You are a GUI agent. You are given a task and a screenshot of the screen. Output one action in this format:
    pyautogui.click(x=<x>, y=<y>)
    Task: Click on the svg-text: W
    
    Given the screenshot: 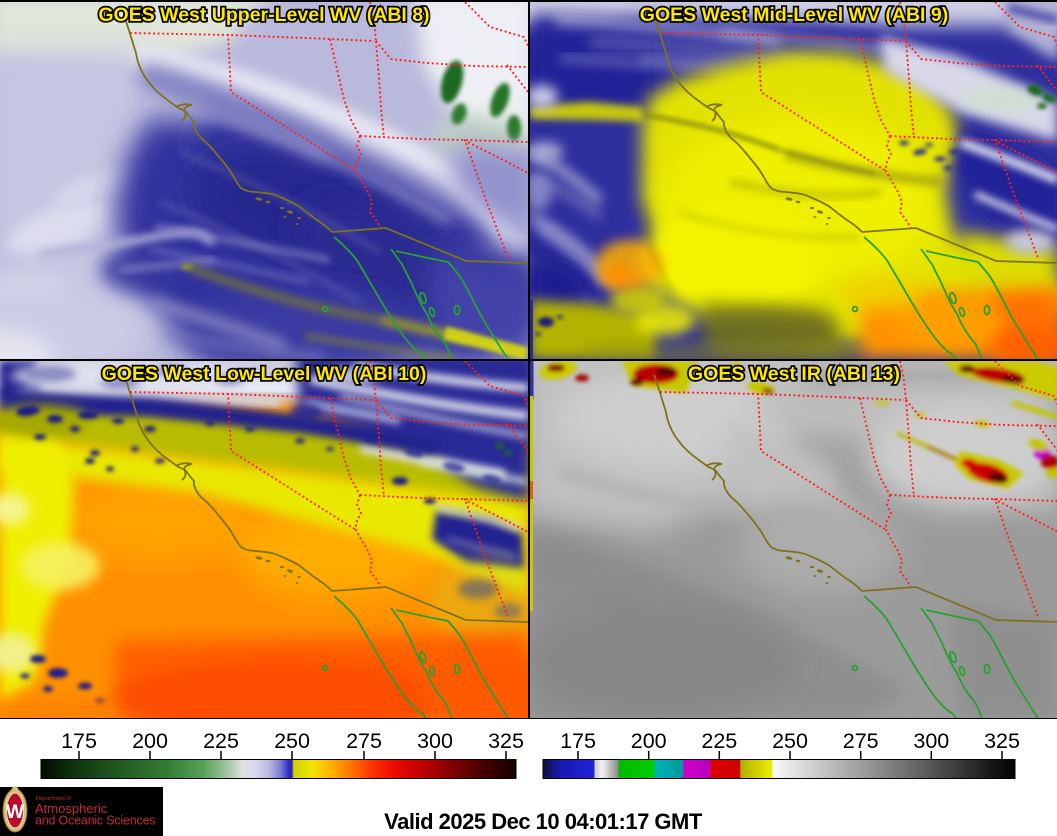 What is the action you would take?
    pyautogui.click(x=15, y=812)
    